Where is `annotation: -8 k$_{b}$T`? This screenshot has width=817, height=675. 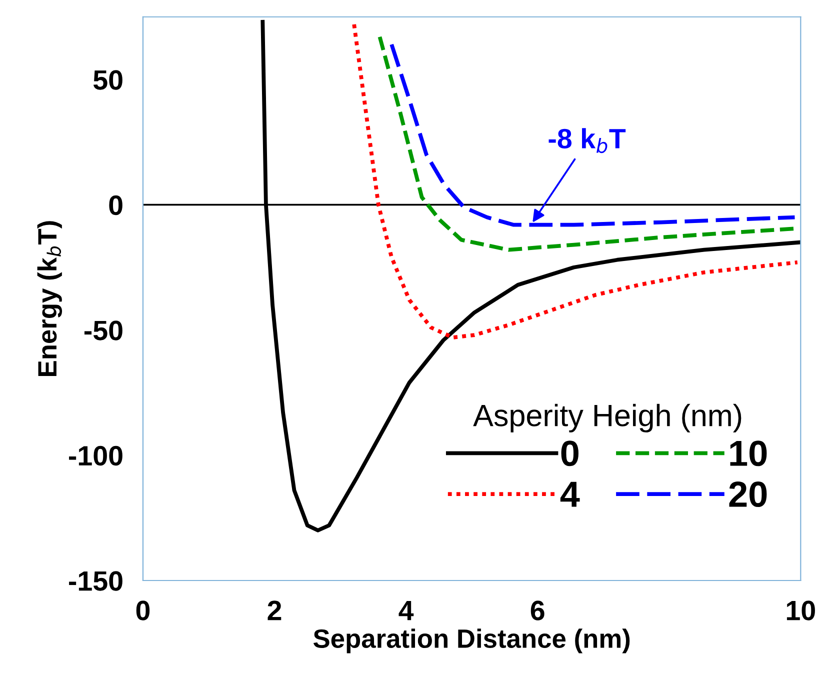
annotation: -8 k$_{b}$T is located at coordinates (587, 141).